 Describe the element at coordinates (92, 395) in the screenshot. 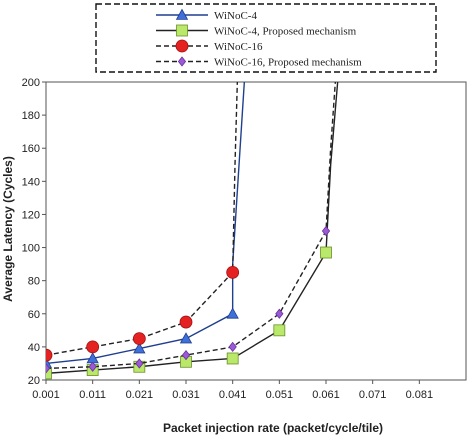

I see `x-tick-label: 0.011` at that location.